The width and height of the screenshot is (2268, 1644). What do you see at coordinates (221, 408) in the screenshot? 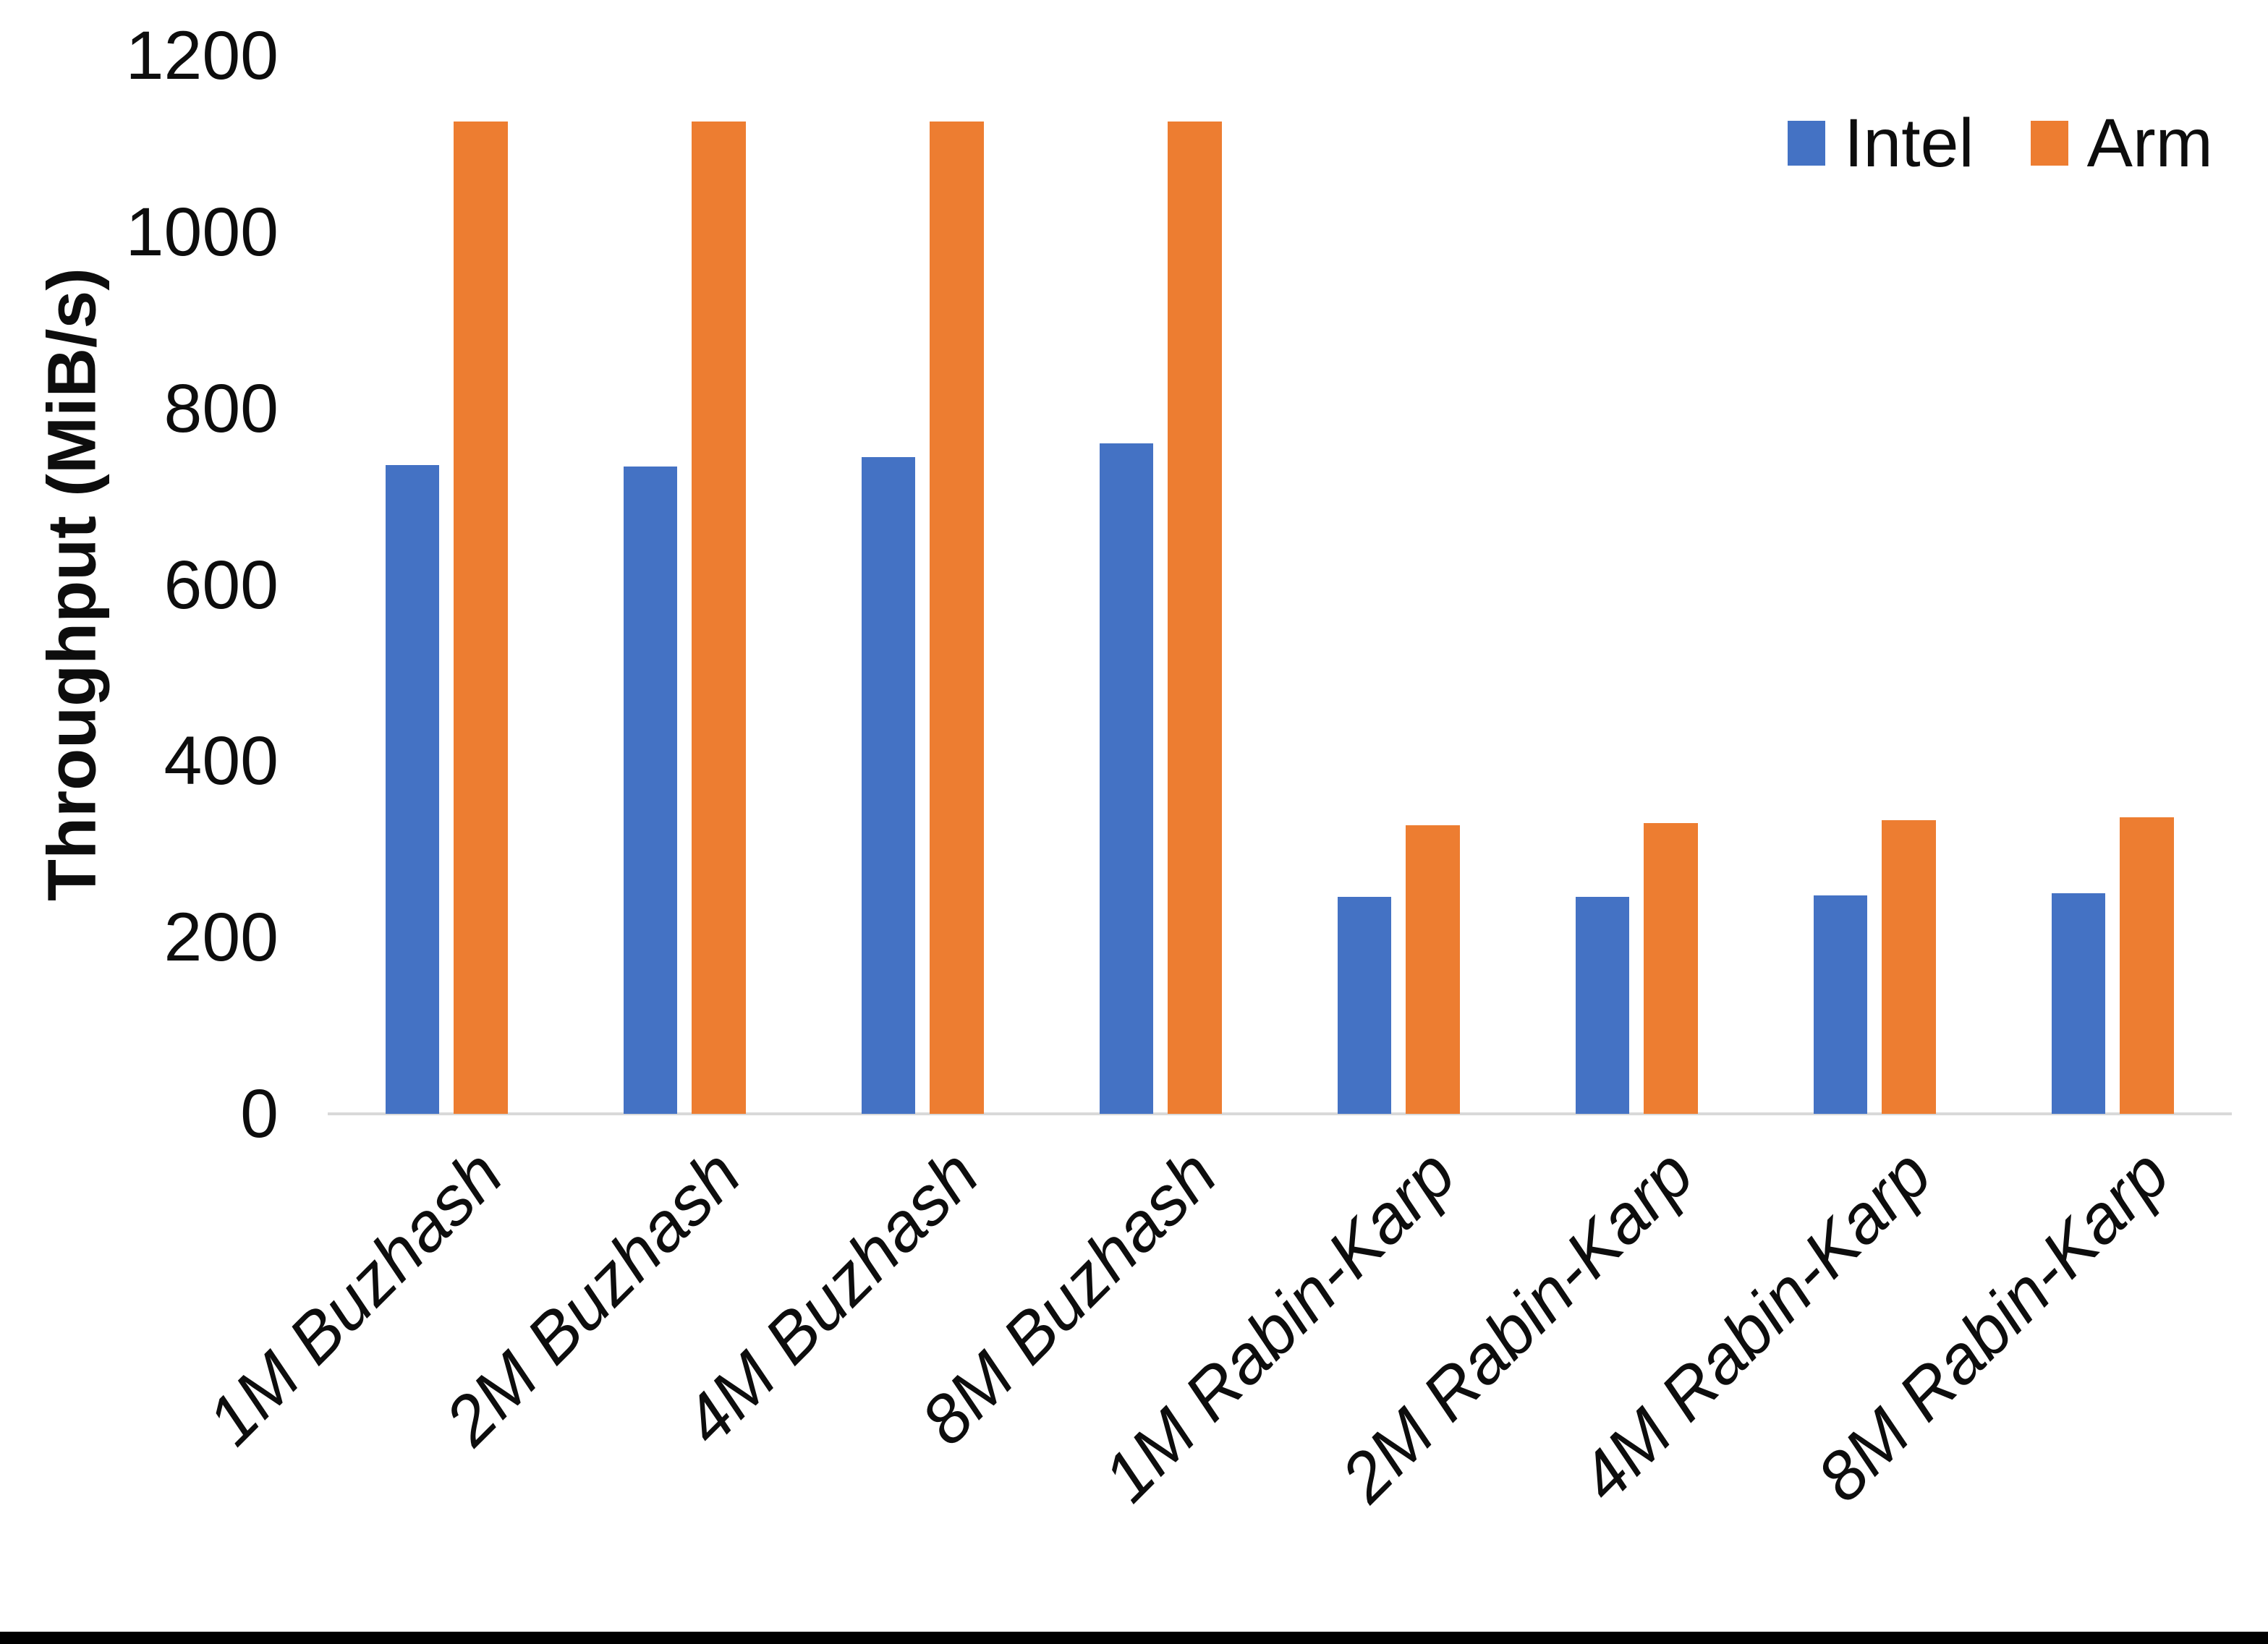
I see `y-tick-label: 800` at bounding box center [221, 408].